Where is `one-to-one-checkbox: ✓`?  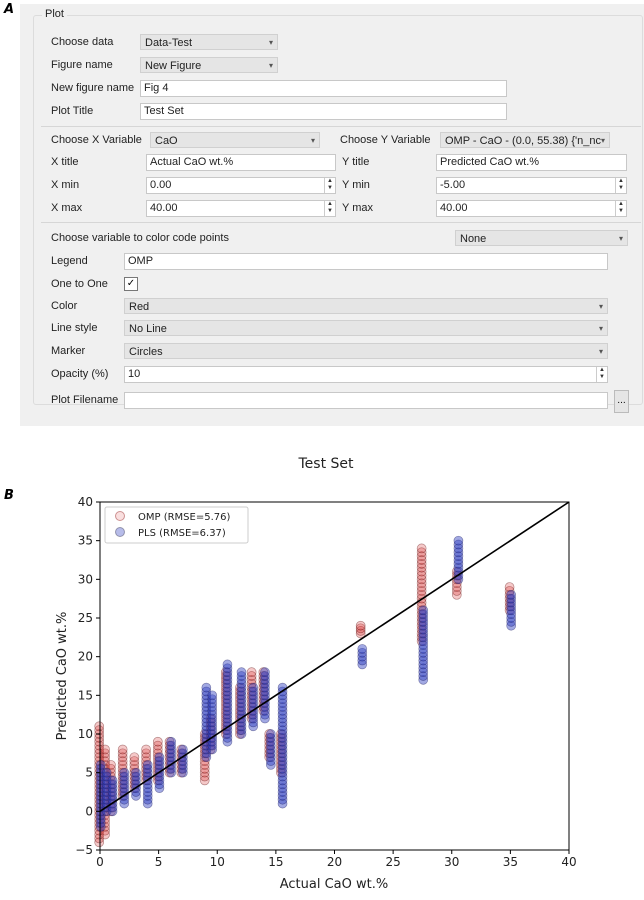 one-to-one-checkbox: ✓ is located at coordinates (131, 284).